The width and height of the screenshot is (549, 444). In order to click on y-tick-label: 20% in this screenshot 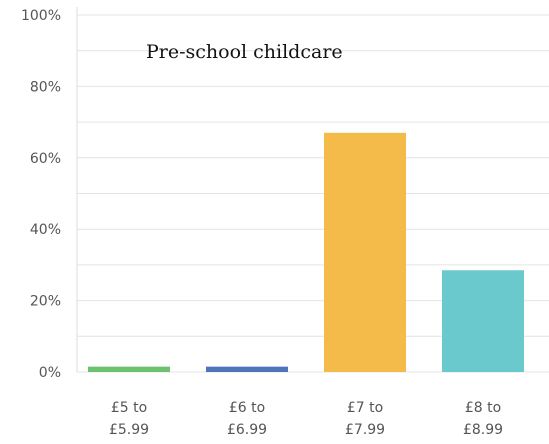, I will do `click(45, 302)`.